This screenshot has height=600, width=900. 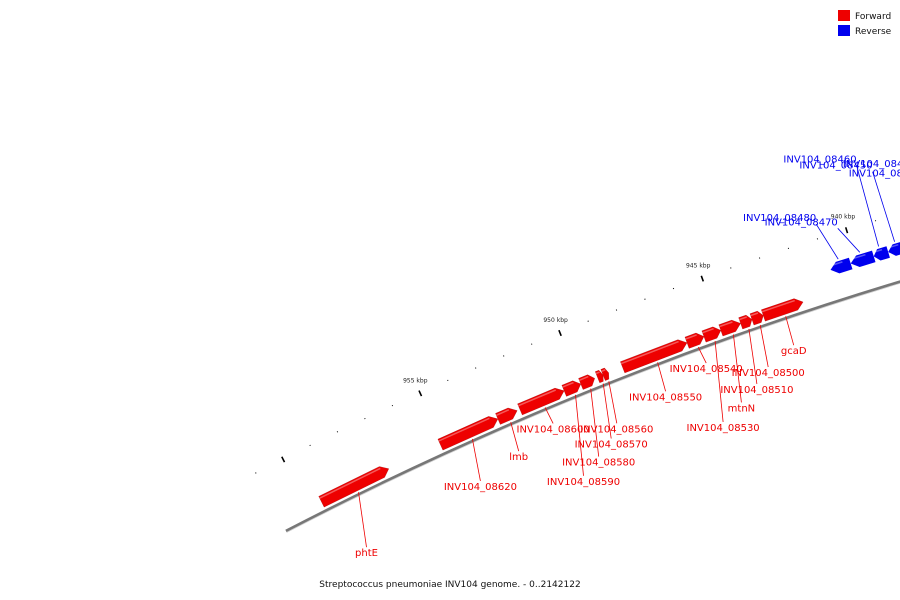 What do you see at coordinates (518, 457) in the screenshot?
I see `gene-label-lmb: lmb` at bounding box center [518, 457].